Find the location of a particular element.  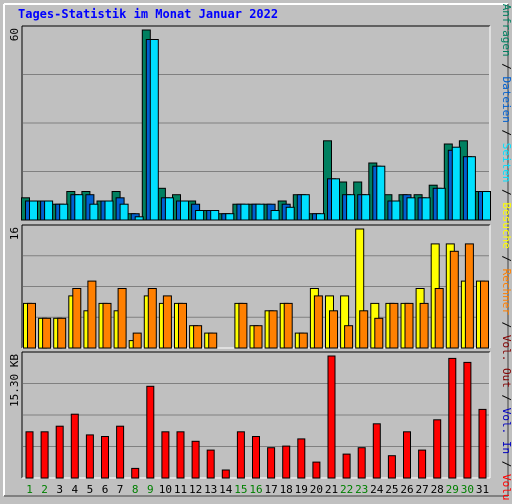

x-tick-label-day-11: 11 is located at coordinates (180, 489).